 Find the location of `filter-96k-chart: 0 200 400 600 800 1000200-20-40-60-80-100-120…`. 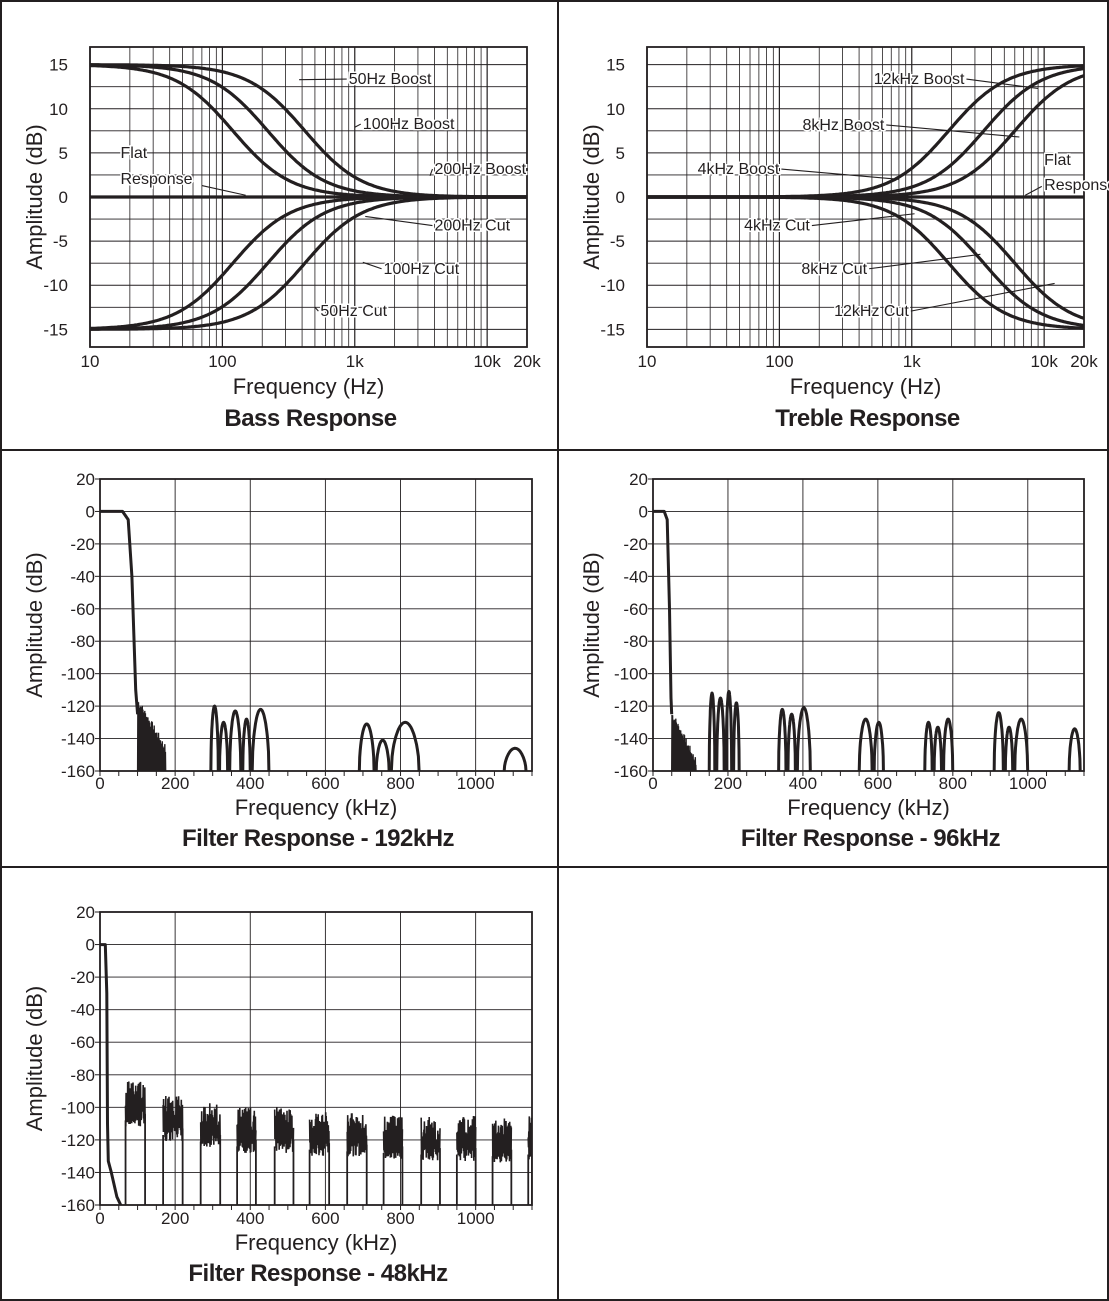

filter-96k-chart: 0 200 400 600 800 1000200-20-40-60-80-100-120… is located at coordinates (832, 661).